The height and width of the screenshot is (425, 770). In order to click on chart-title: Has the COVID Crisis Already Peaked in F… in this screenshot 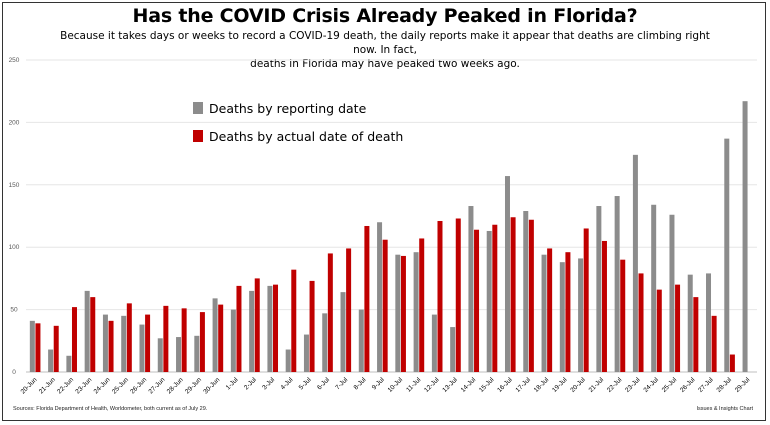, I will do `click(385, 16)`.